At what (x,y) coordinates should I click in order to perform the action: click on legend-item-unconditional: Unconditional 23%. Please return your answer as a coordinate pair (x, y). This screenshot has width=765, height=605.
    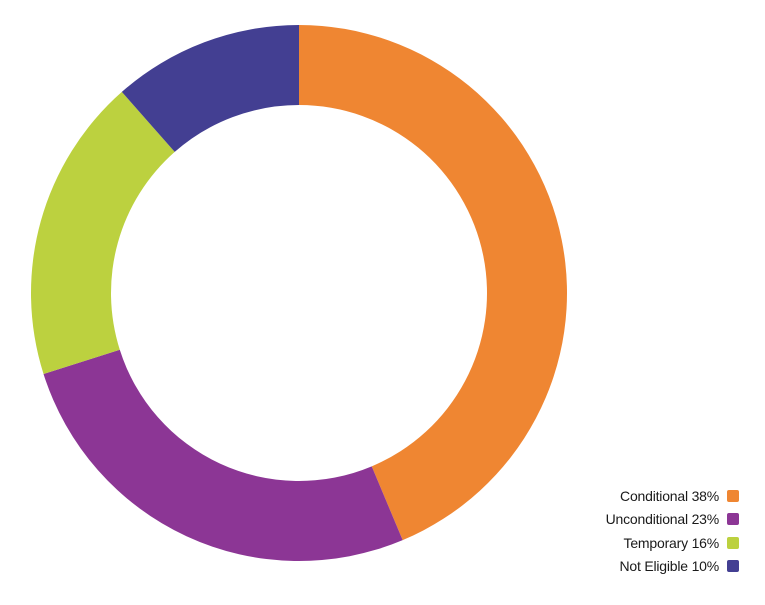
    Looking at the image, I should click on (672, 520).